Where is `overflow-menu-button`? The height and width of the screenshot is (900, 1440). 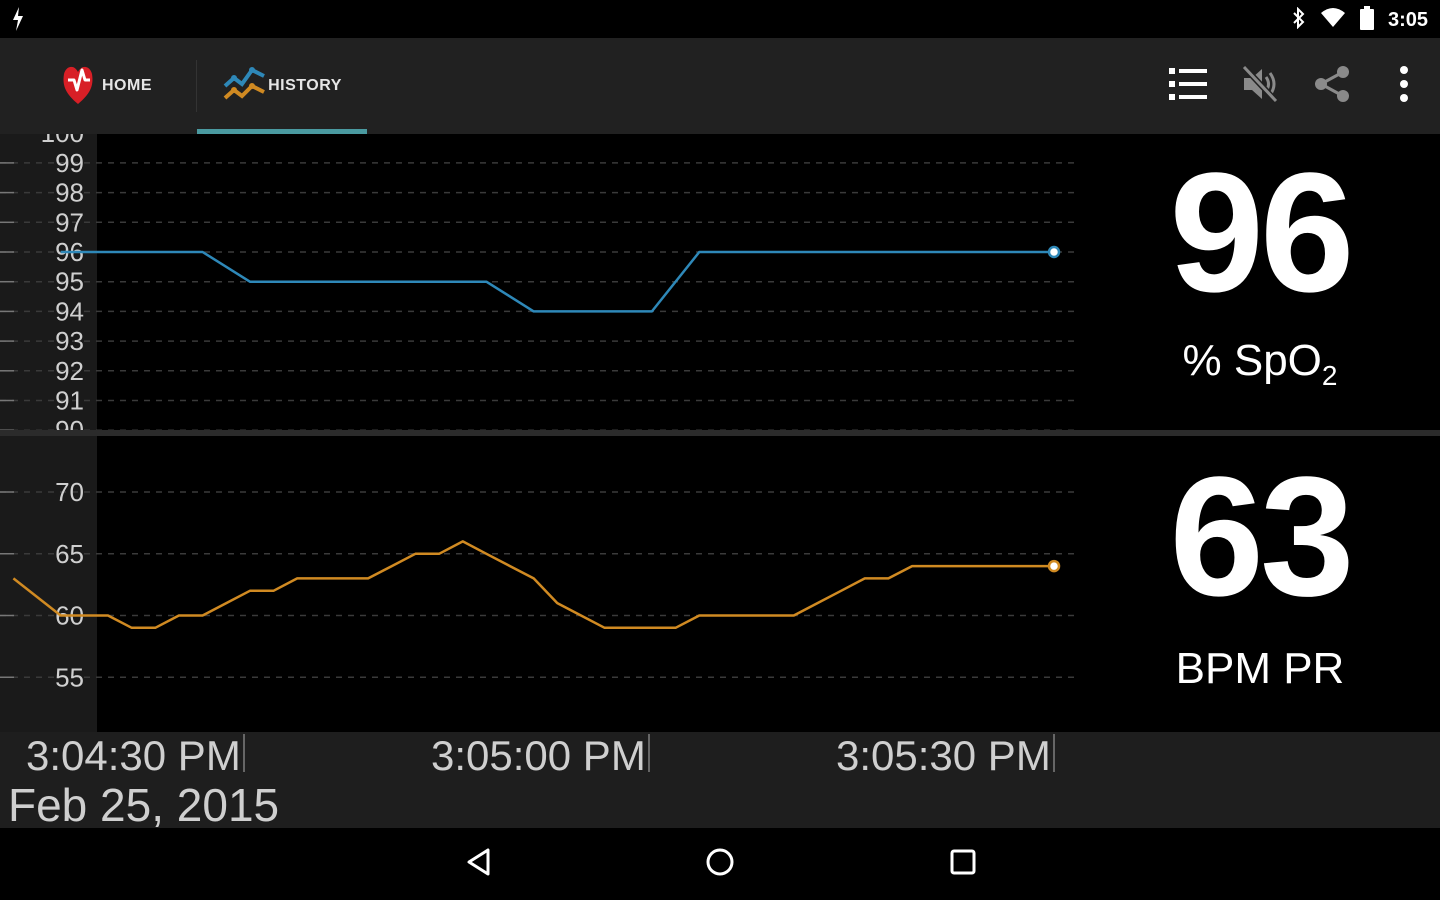
overflow-menu-button is located at coordinates (1404, 86).